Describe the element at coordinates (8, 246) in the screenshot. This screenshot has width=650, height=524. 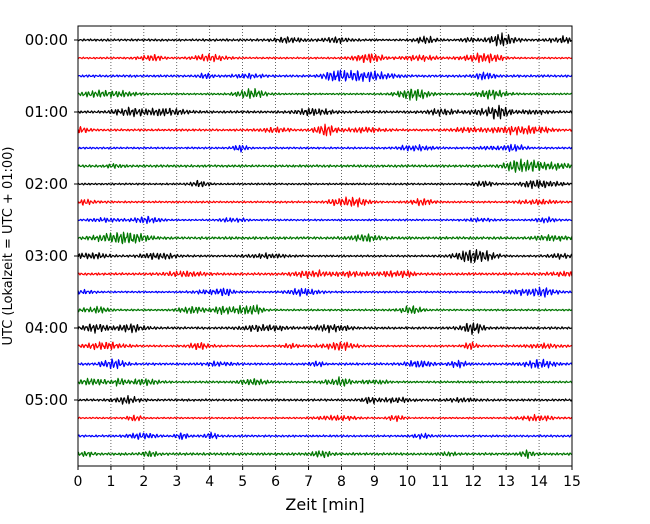
I see `y-axis-label: UTC (Lokalzeit = UTC + 01:00)` at that location.